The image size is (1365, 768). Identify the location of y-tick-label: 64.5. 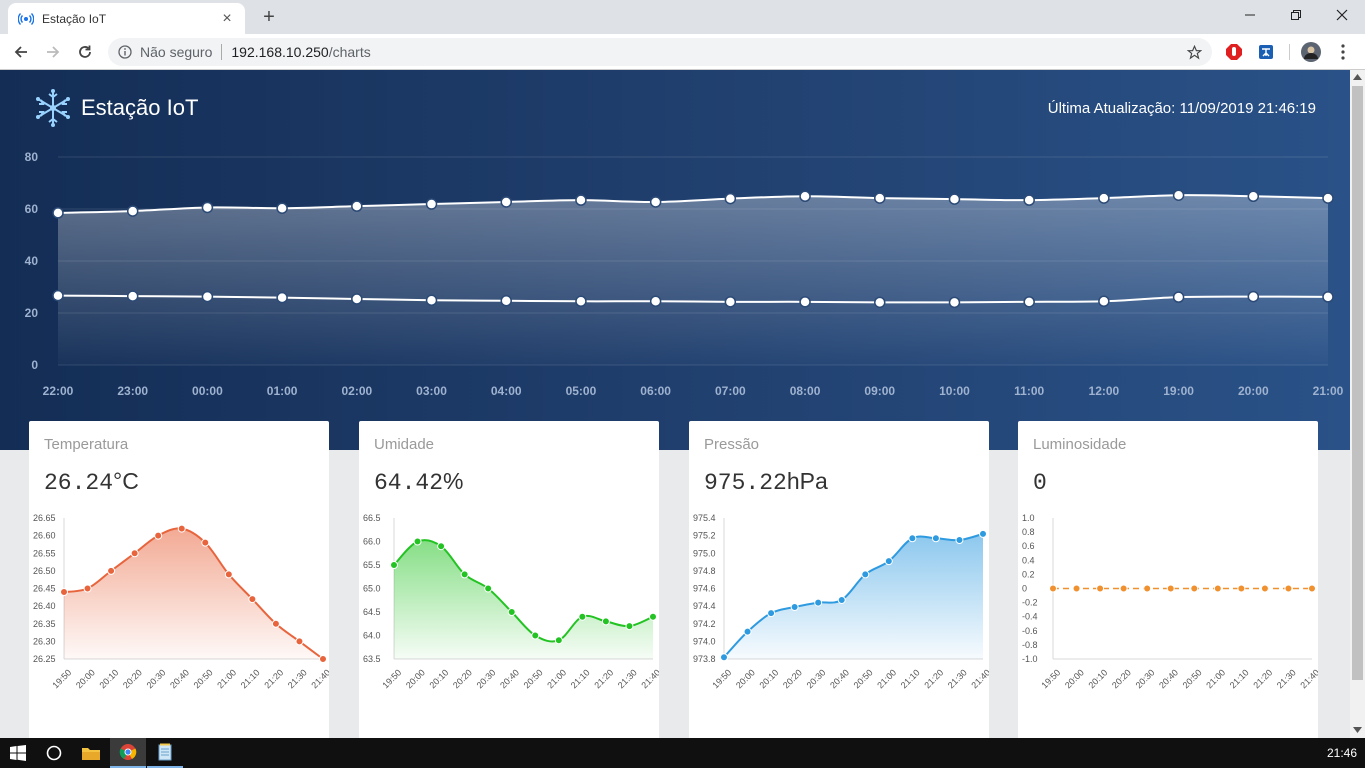
(372, 612).